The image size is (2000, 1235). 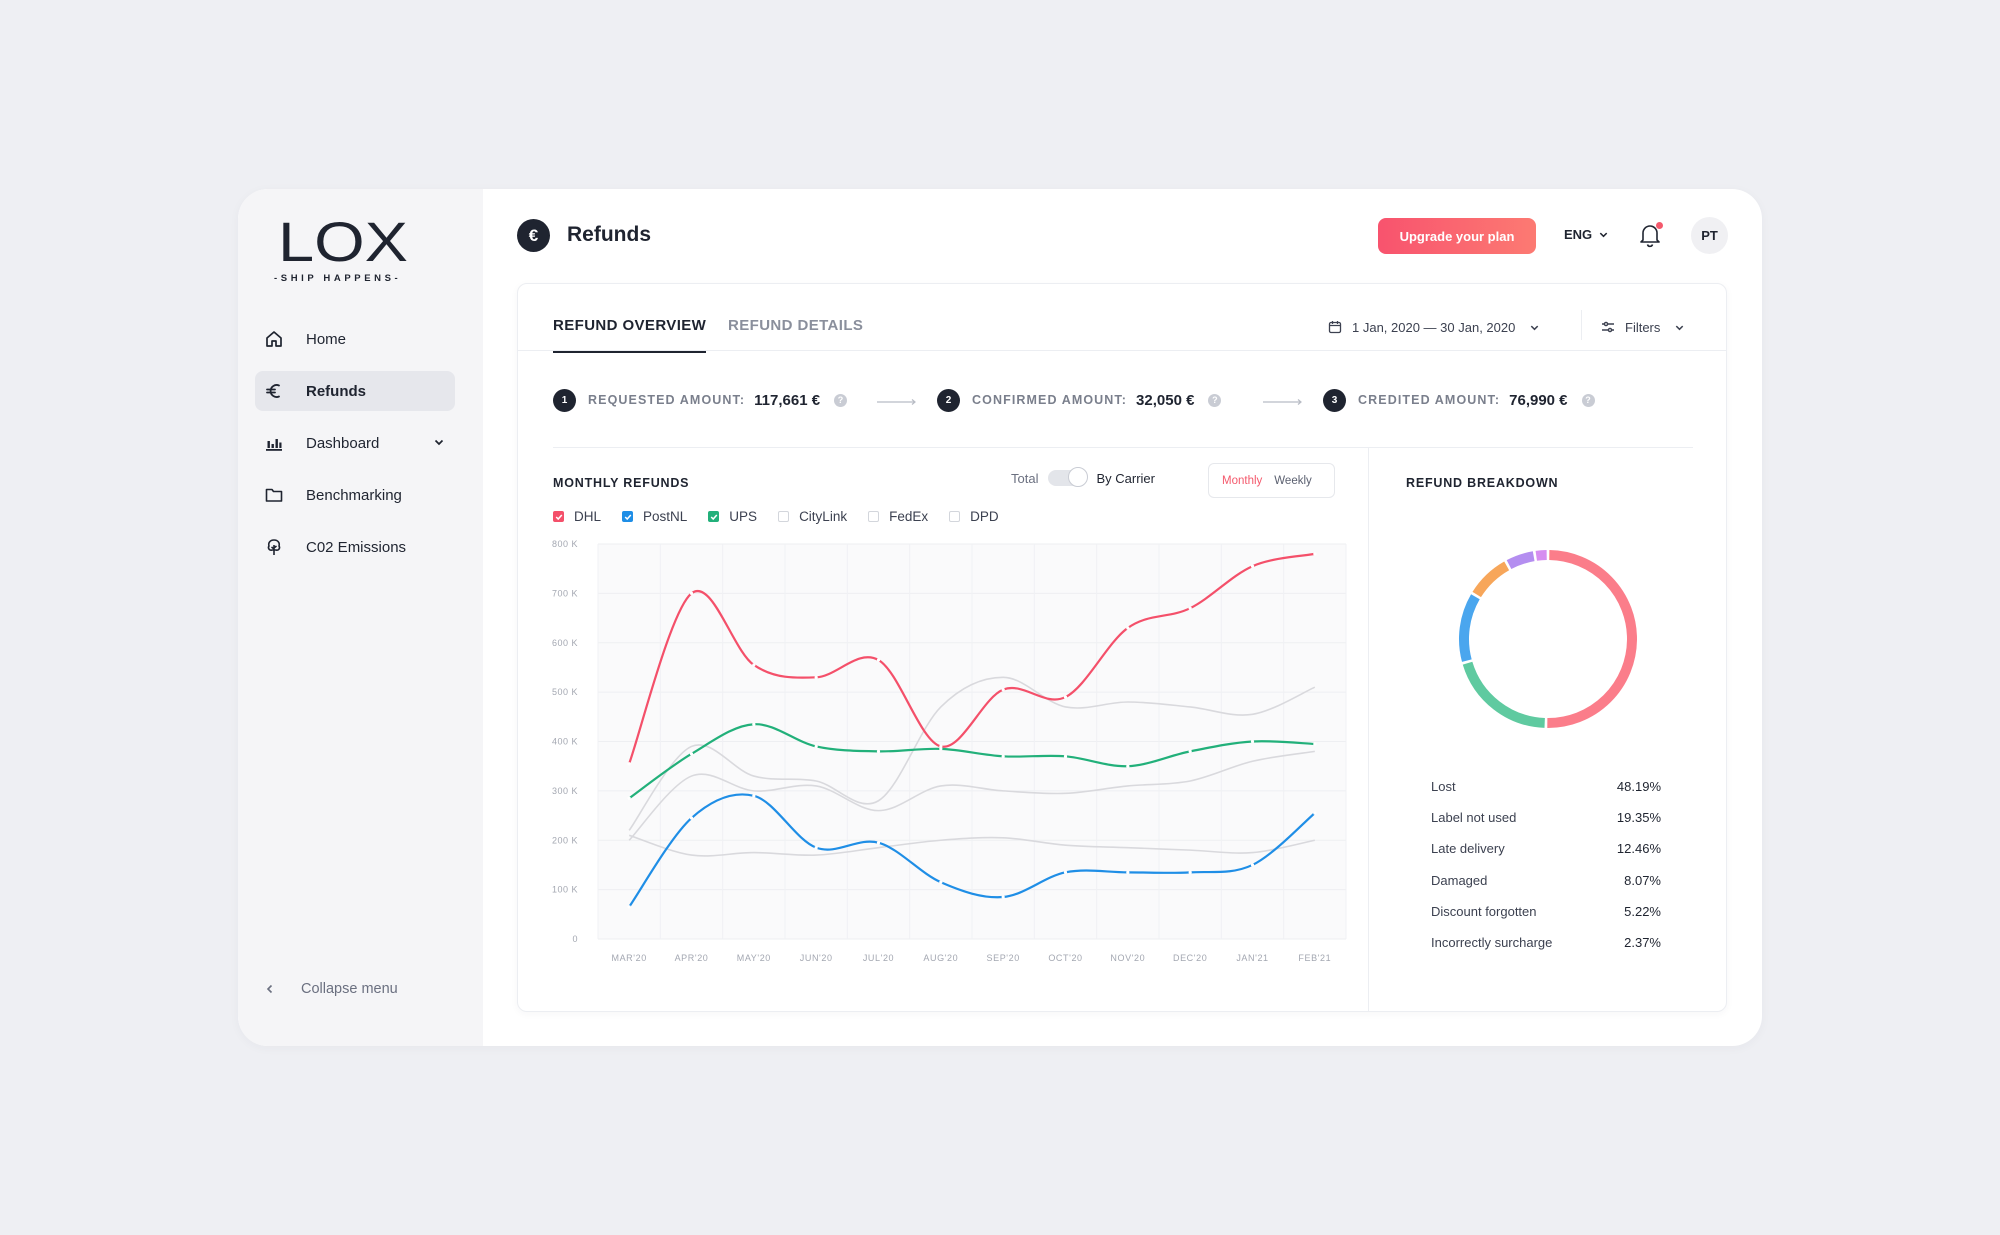 I want to click on breakdown-percent: 8.07%, so click(x=1642, y=880).